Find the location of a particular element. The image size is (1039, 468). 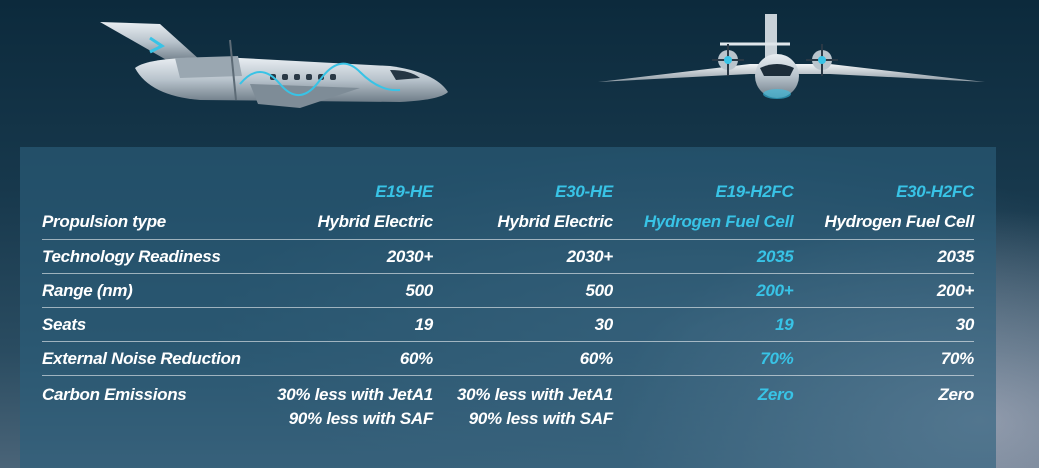

row-label: Propulsion type is located at coordinates (147, 222).